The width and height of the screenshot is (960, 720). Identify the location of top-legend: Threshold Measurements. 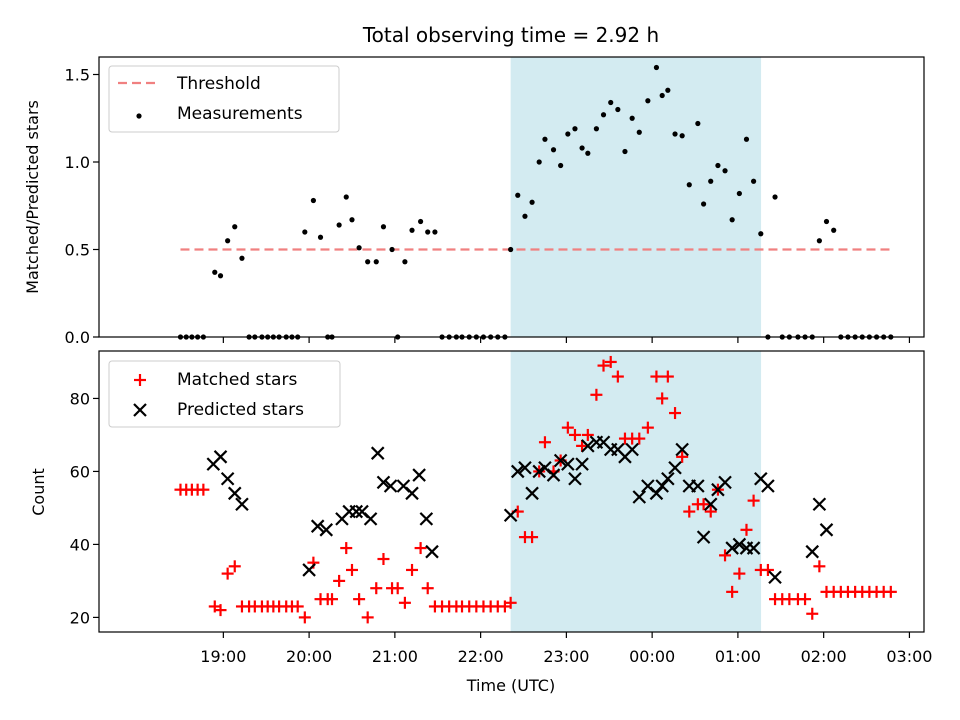
(224, 99).